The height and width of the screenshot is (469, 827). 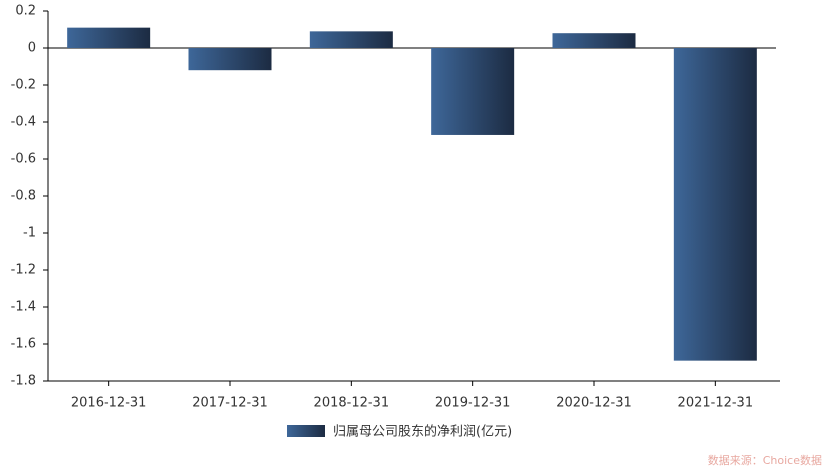 What do you see at coordinates (23, 159) in the screenshot?
I see `y-tick-label: -0.6` at bounding box center [23, 159].